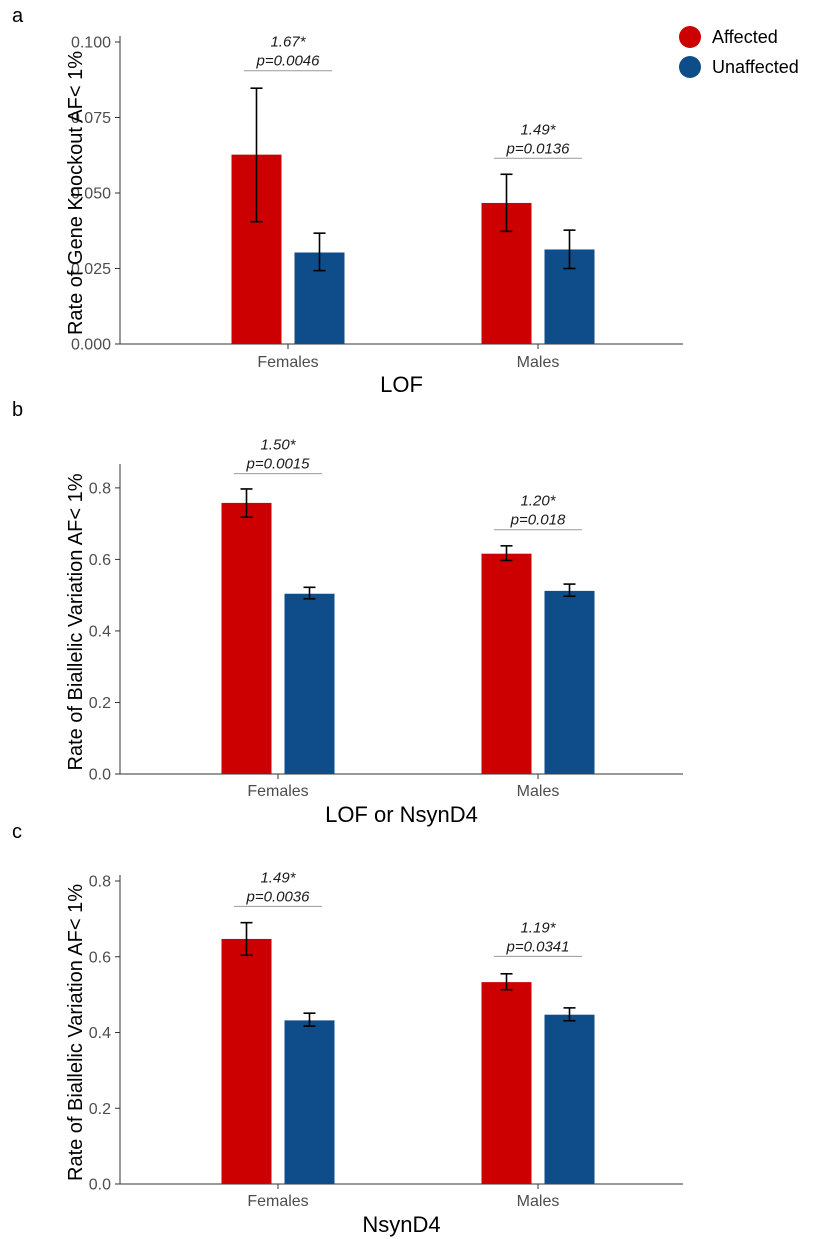 The image size is (815, 1239). What do you see at coordinates (288, 42) in the screenshot?
I see `ratio-label: 1.67*` at bounding box center [288, 42].